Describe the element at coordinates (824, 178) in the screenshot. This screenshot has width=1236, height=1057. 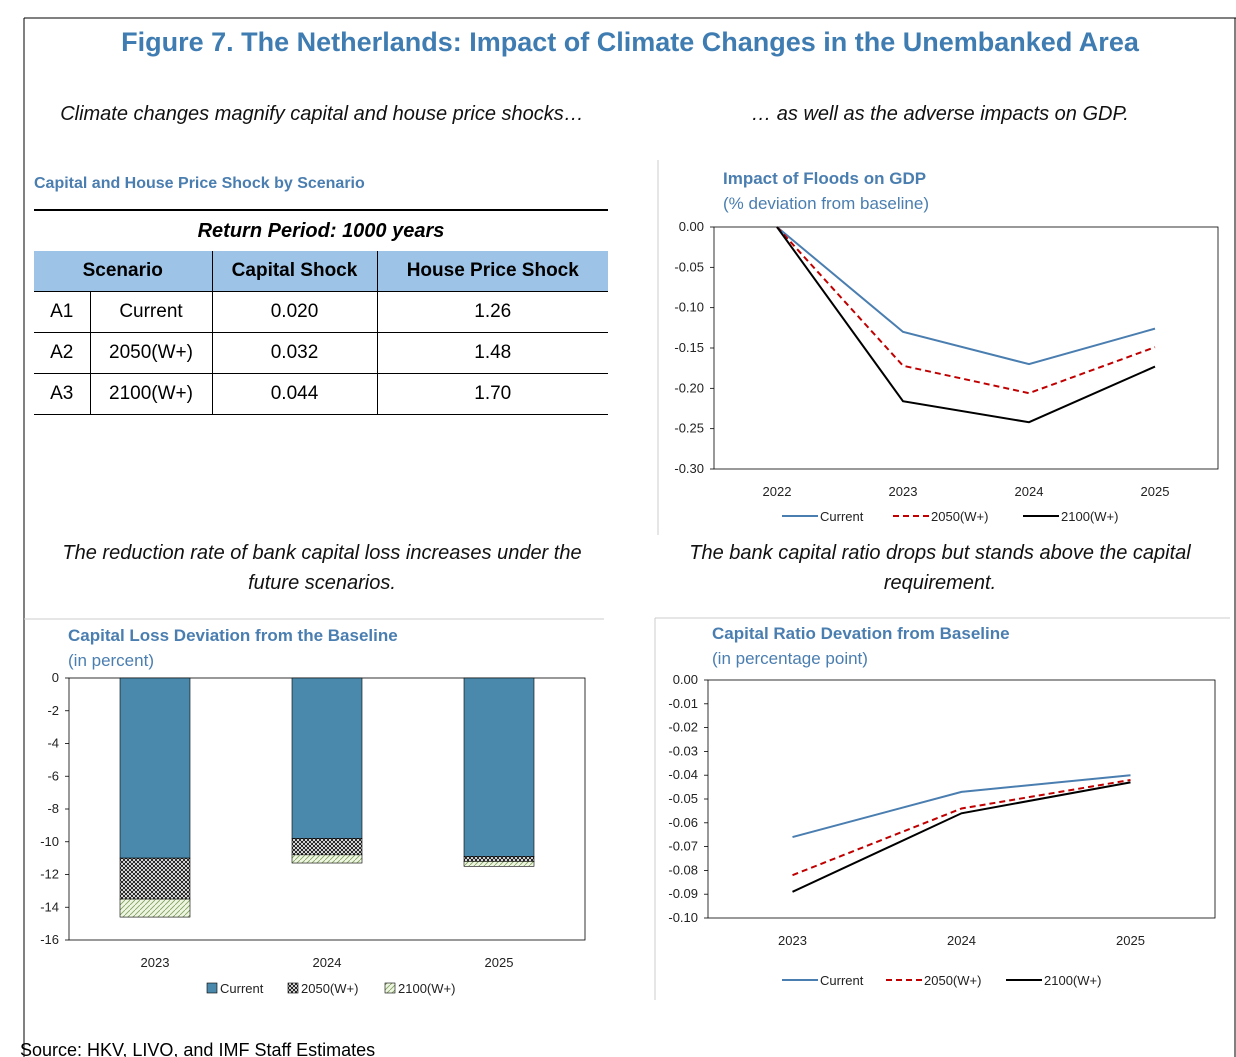
I see `chart-title: Impact of Floods on GDP` at that location.